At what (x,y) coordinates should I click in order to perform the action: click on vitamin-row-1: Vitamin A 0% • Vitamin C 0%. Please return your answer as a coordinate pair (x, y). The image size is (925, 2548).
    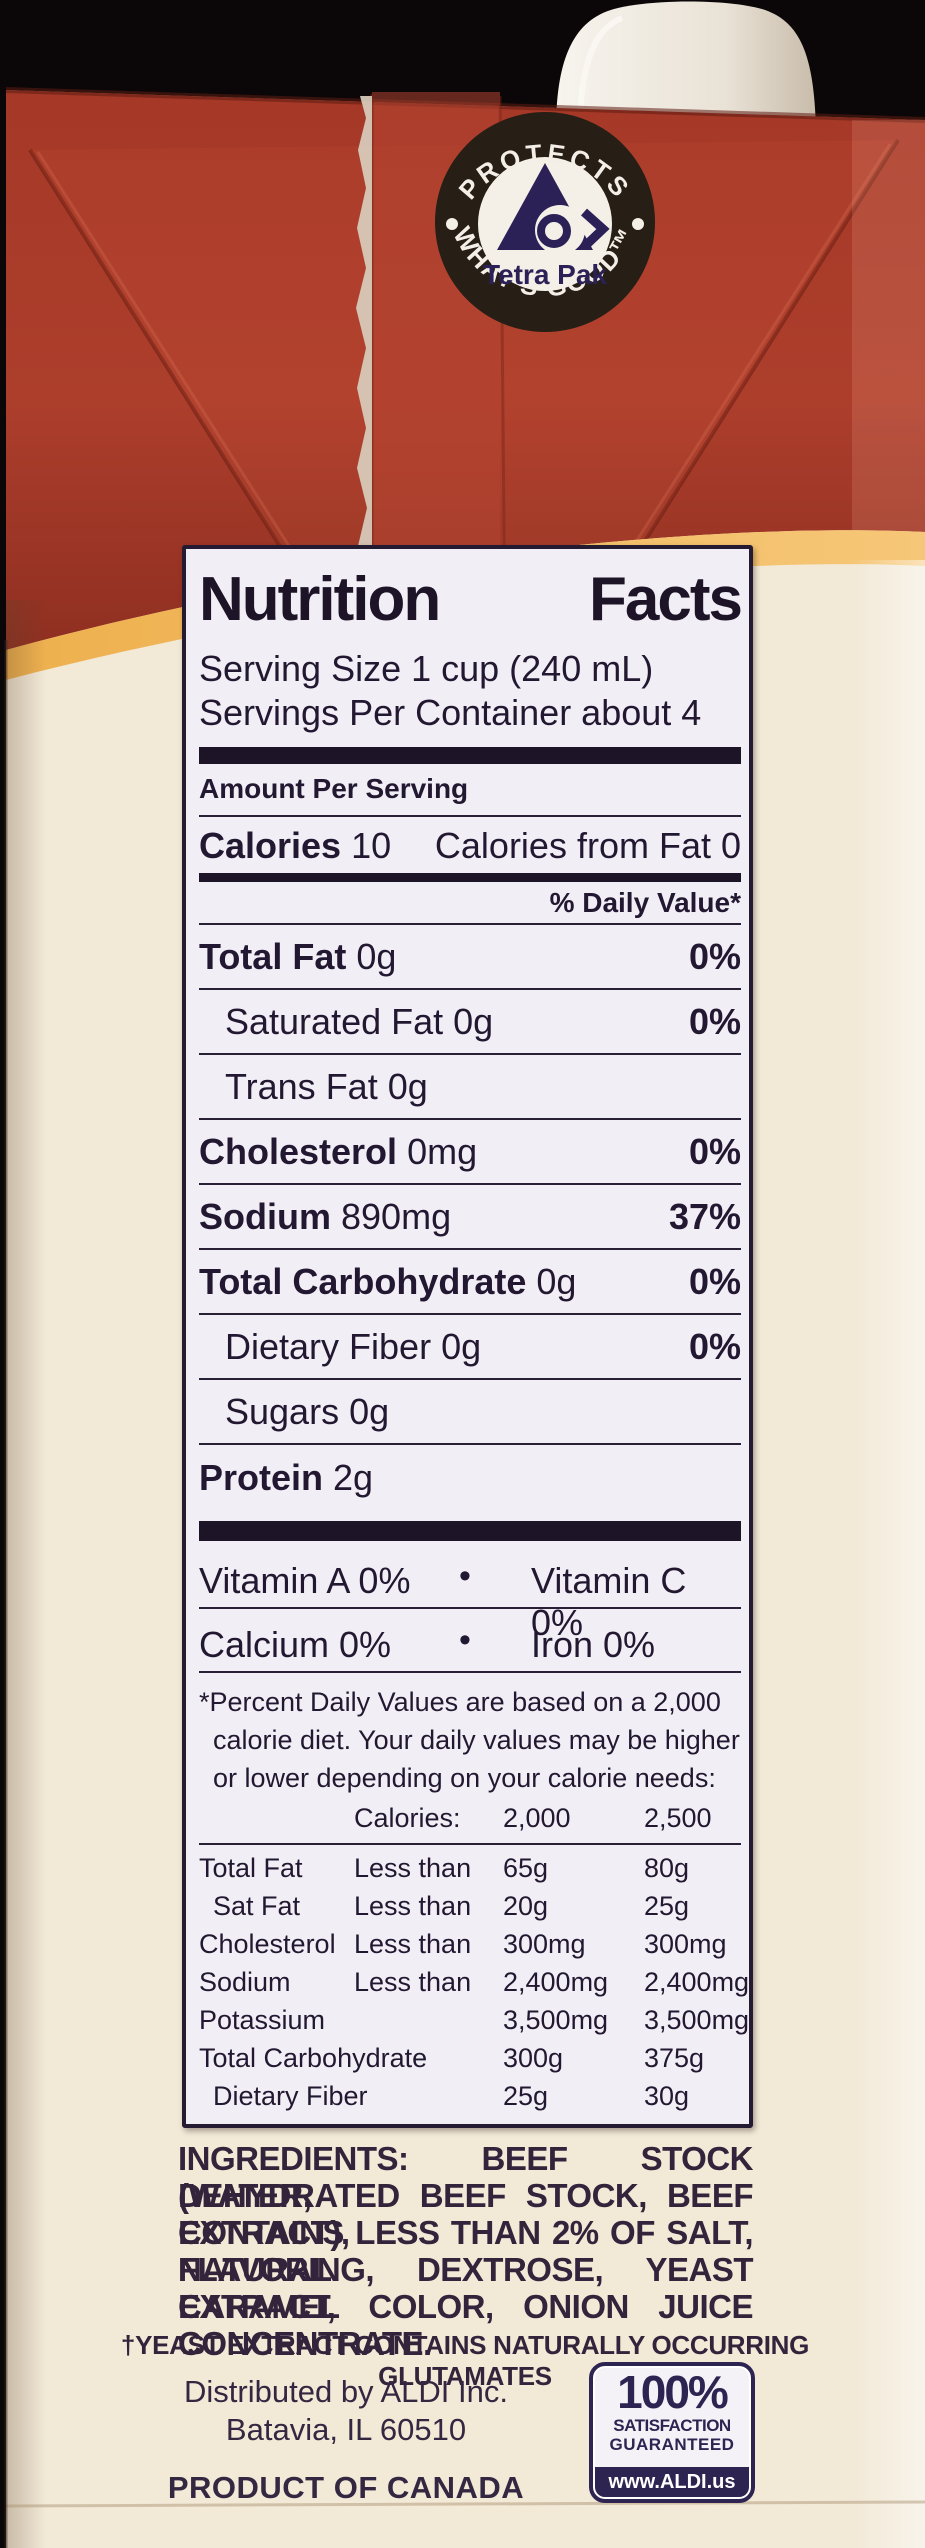
    Looking at the image, I should click on (470, 1595).